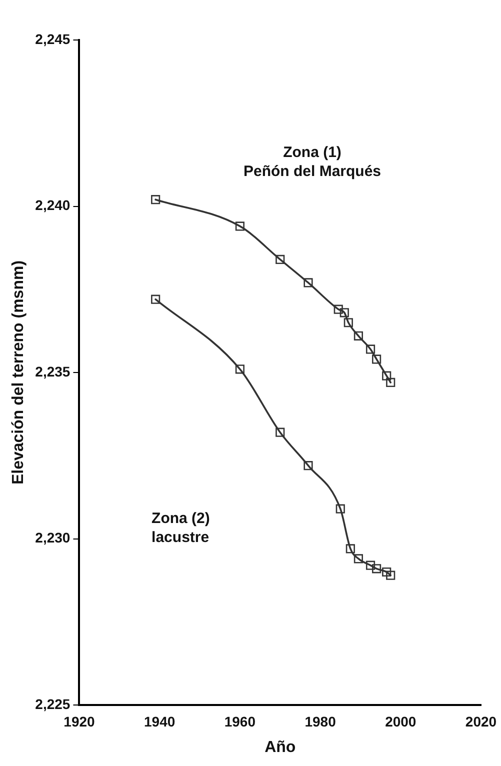 The height and width of the screenshot is (766, 501). I want to click on annotation: Zona (2) lacustre, so click(181, 528).